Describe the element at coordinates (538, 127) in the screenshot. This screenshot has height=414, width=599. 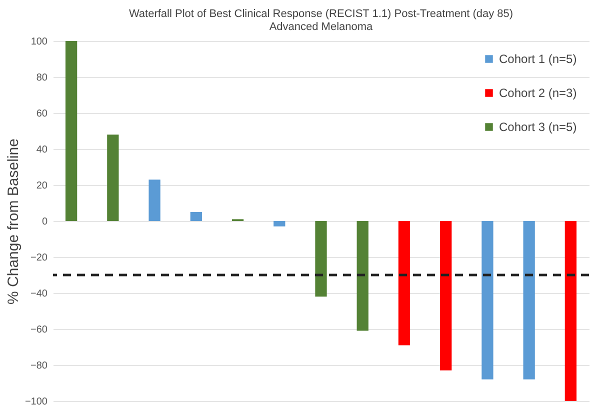
I see `legend-label: Cohort 3 (n=5)` at that location.